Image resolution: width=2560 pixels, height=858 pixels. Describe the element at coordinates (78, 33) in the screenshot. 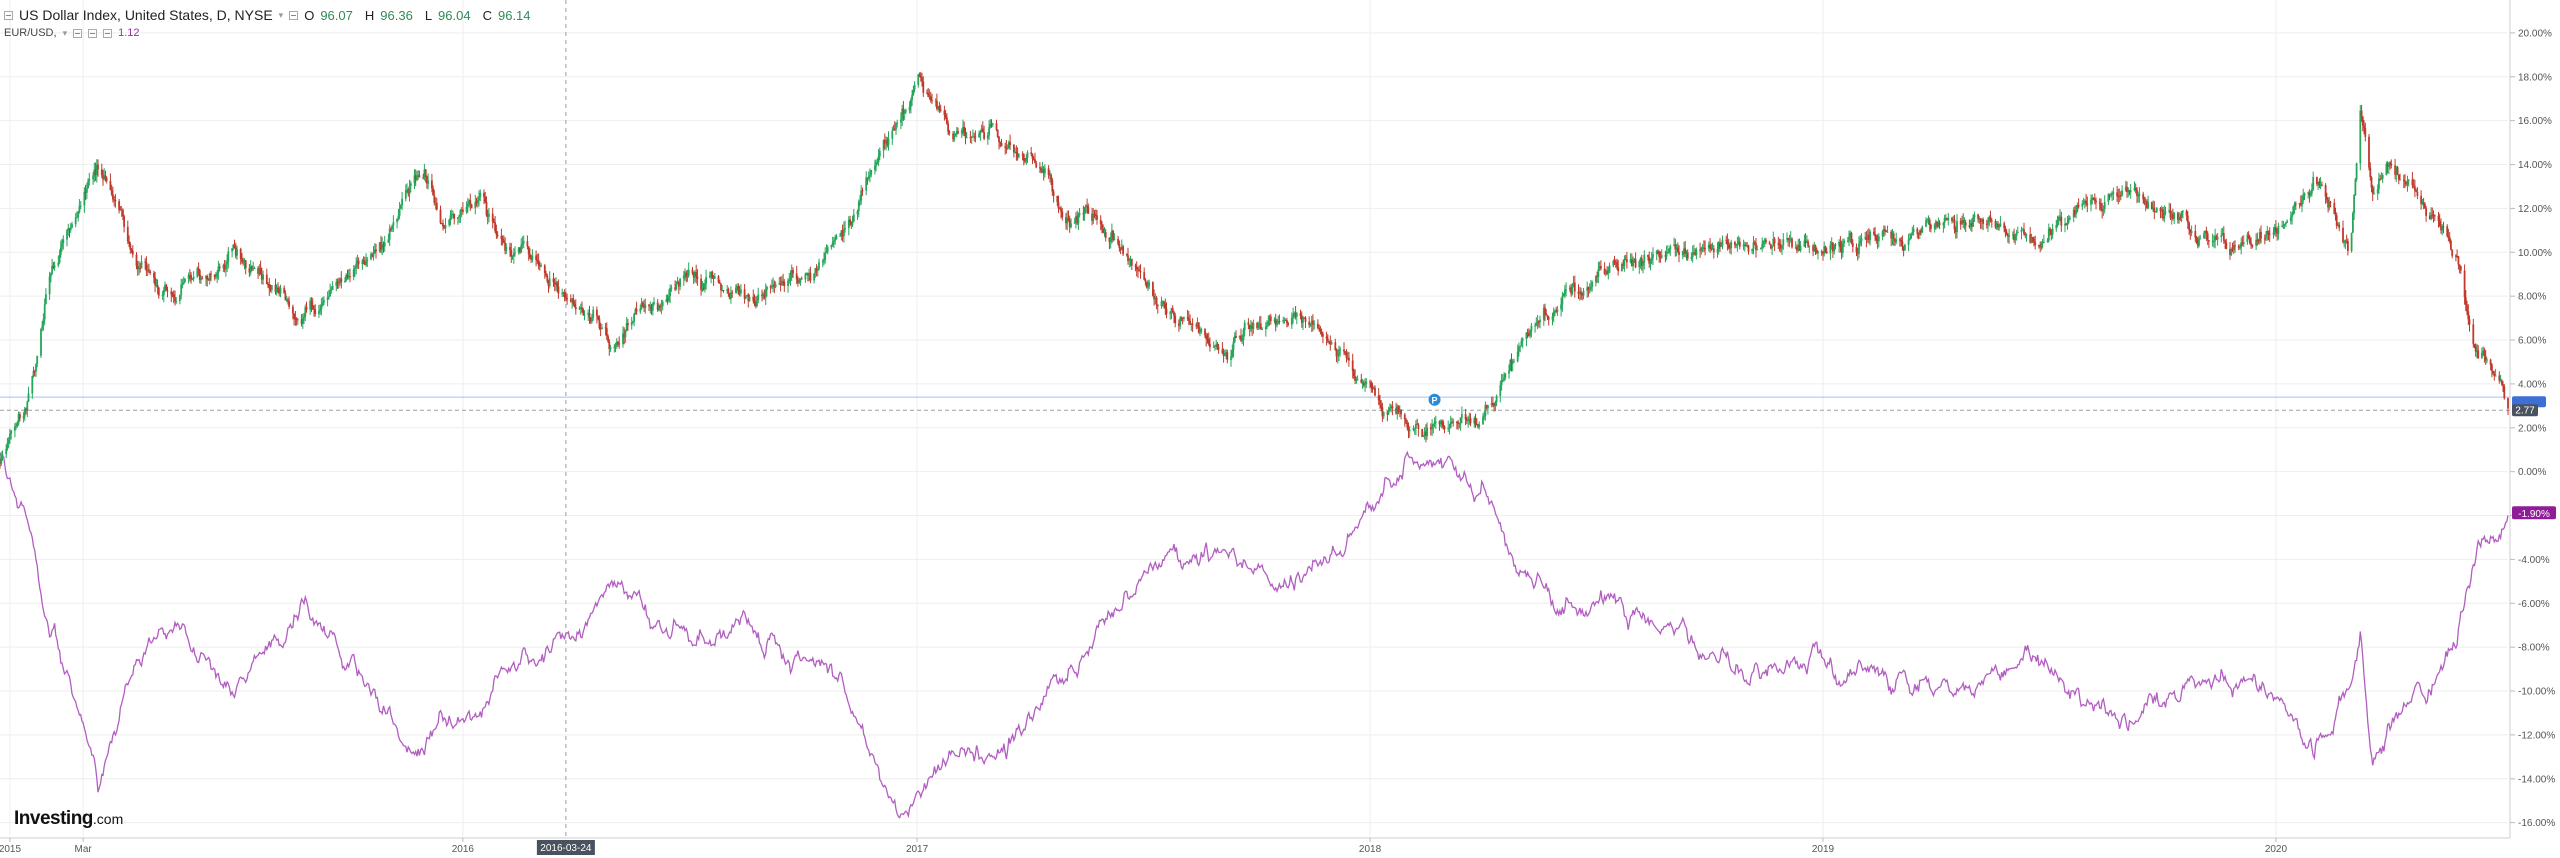

I see `eye-icon` at that location.